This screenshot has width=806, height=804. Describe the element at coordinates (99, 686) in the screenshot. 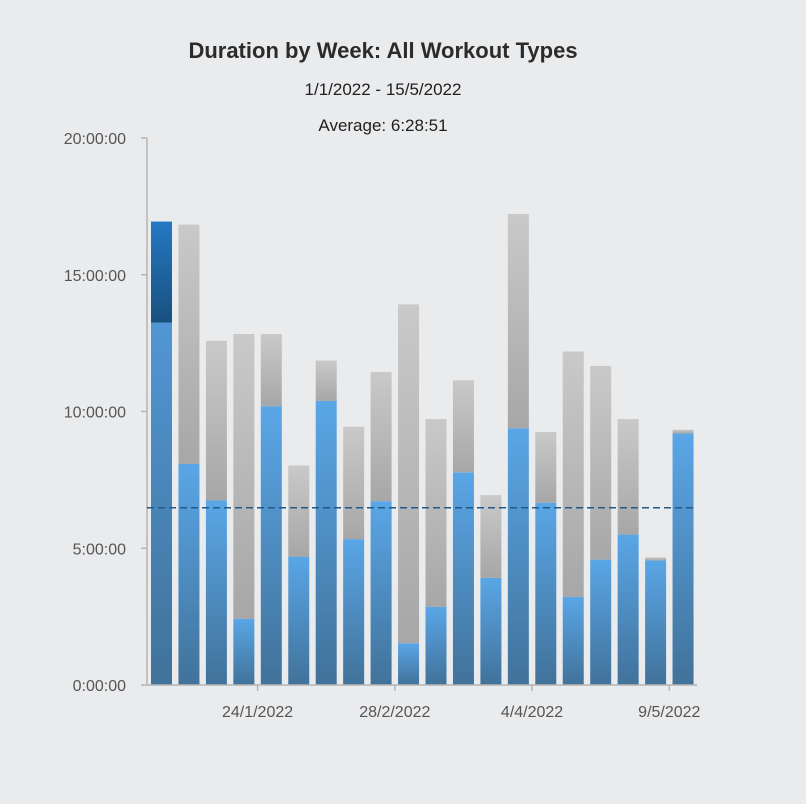

I see `y-tick-label: 0:00:00` at that location.